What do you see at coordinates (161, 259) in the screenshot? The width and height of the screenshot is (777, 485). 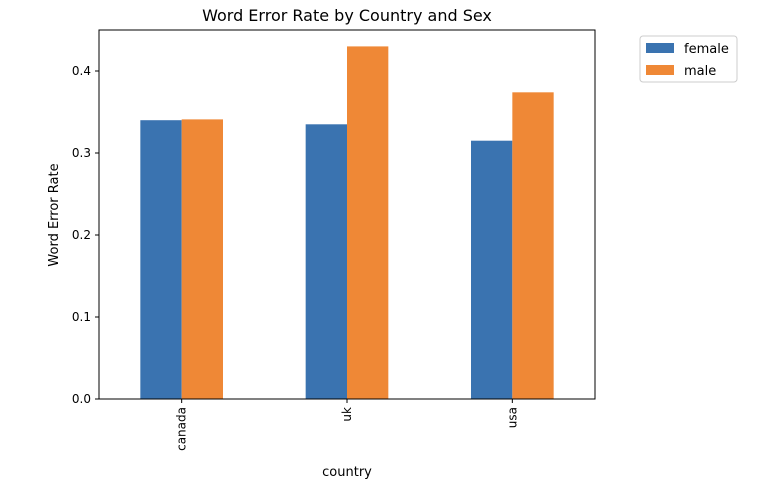 I see `bar-female-canada` at bounding box center [161, 259].